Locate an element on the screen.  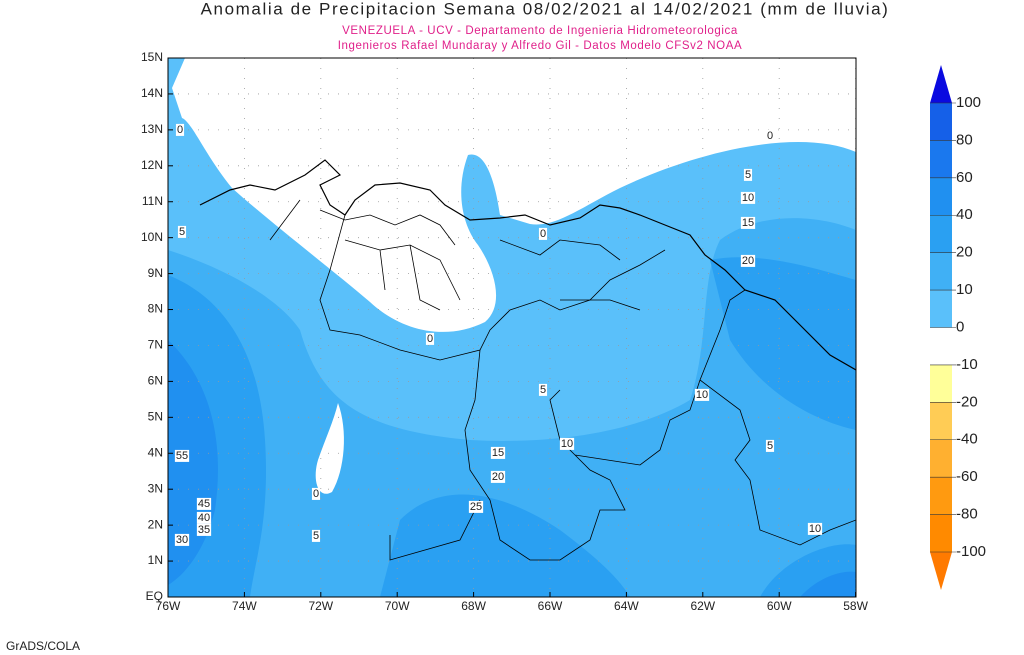
lat-label: 15N is located at coordinates (152, 57).